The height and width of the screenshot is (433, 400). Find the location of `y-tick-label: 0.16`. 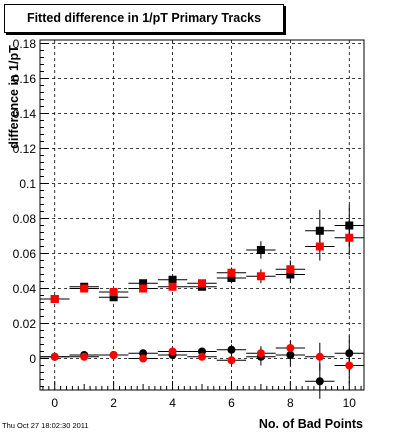

y-tick-label: 0.16 is located at coordinates (25, 79).